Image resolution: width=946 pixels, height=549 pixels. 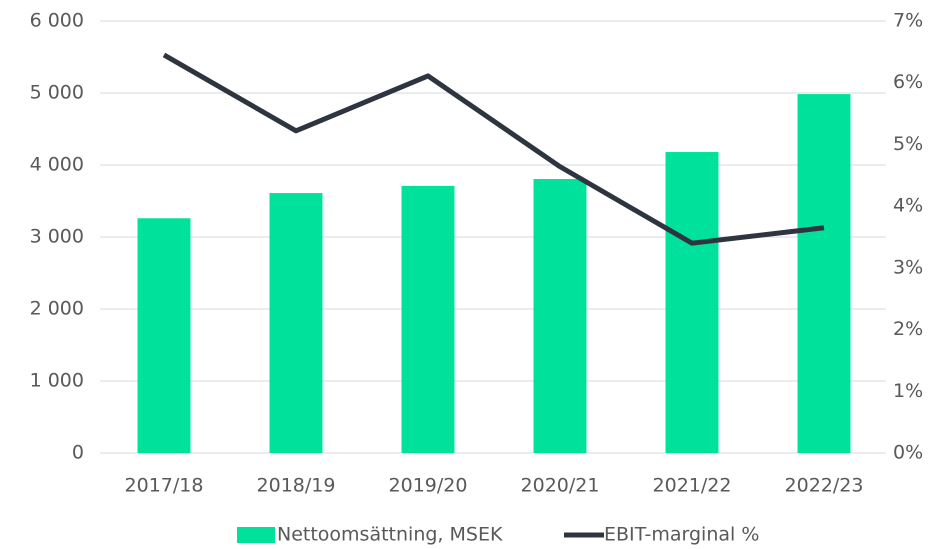 What do you see at coordinates (390, 535) in the screenshot?
I see `legend-label: Nettoomsättning, MSEK` at bounding box center [390, 535].